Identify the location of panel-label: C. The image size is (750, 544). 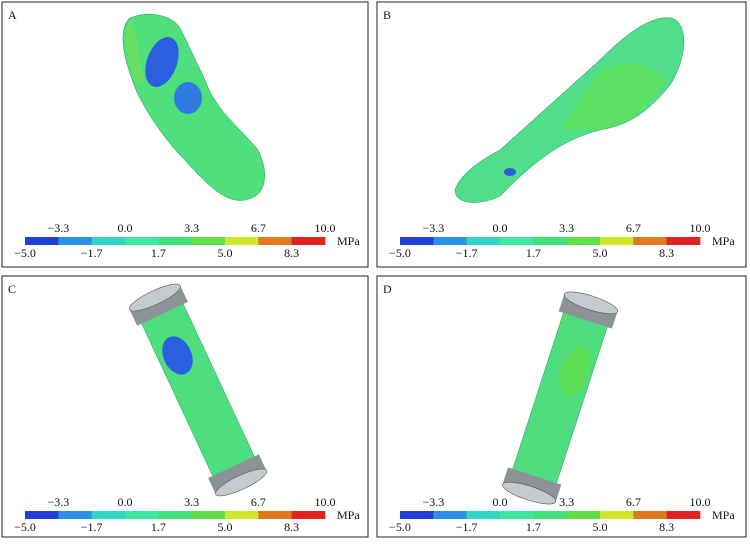
(12, 289).